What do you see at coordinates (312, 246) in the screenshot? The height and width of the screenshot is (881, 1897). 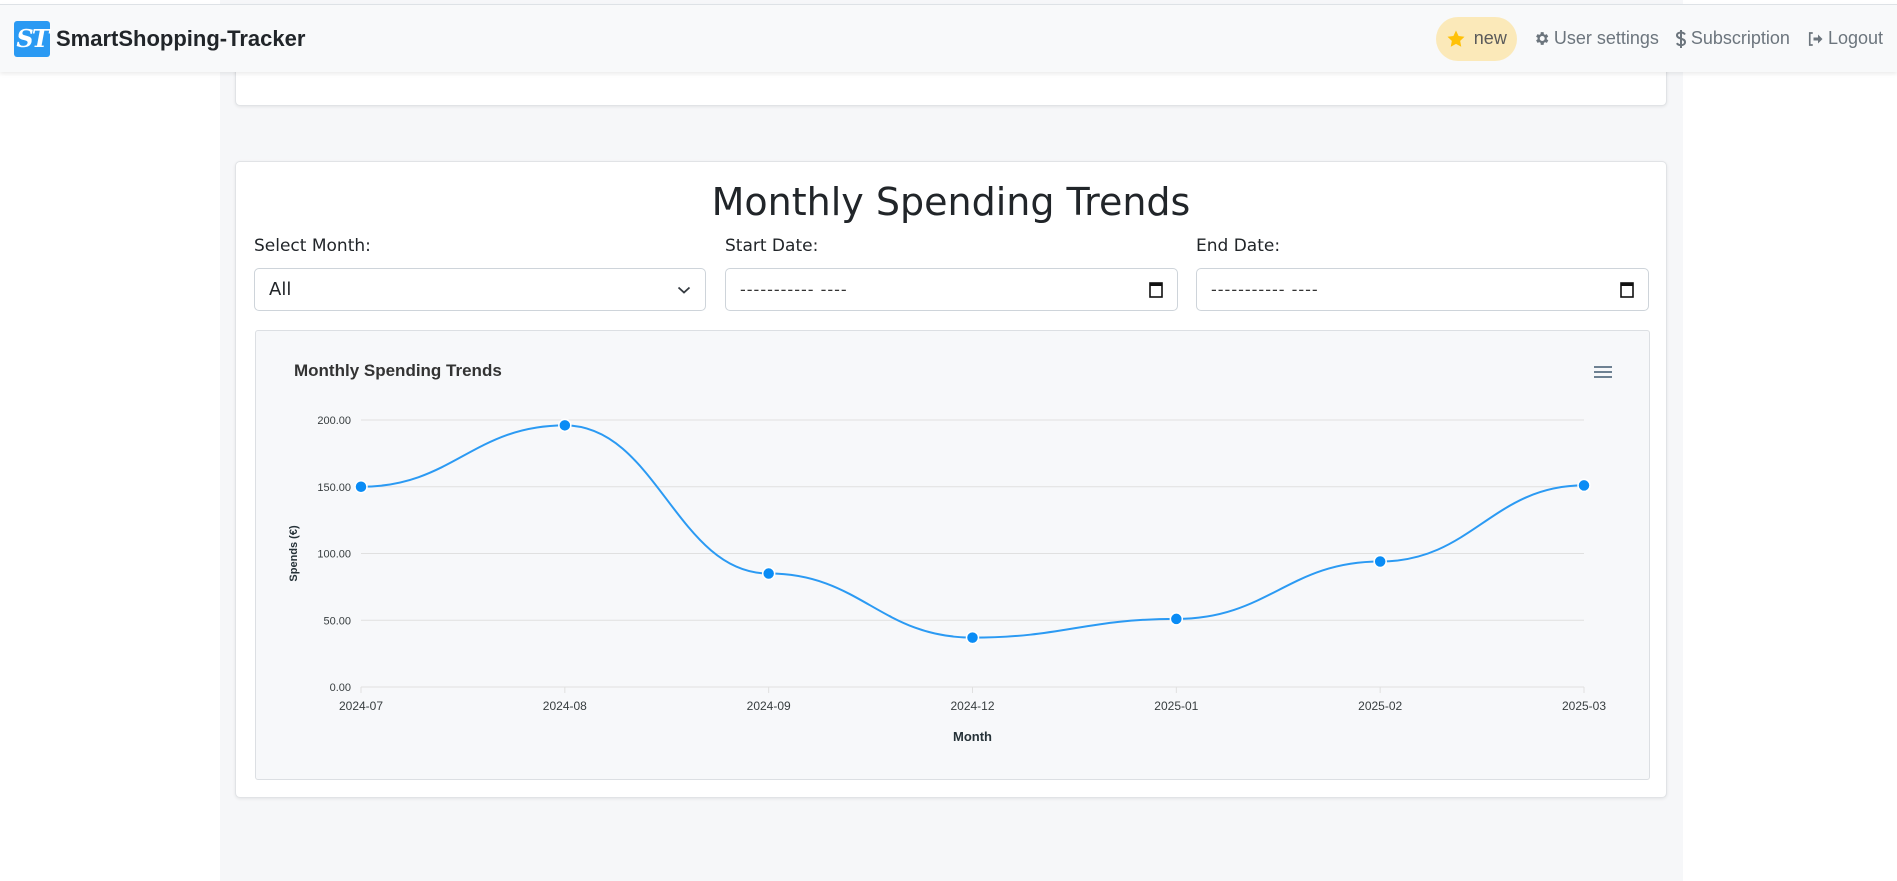 I see `select-month-label: Select Month:` at bounding box center [312, 246].